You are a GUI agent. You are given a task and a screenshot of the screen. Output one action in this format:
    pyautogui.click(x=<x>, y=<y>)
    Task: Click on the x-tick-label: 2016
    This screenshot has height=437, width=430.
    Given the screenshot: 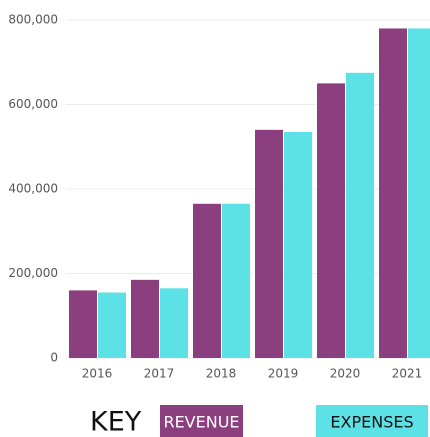 What is the action you would take?
    pyautogui.click(x=97, y=374)
    